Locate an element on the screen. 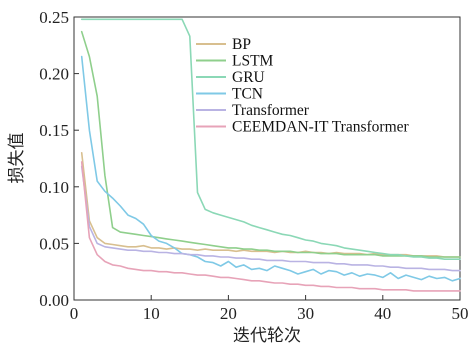 This screenshot has height=345, width=468. legend-label: GRU is located at coordinates (248, 77).